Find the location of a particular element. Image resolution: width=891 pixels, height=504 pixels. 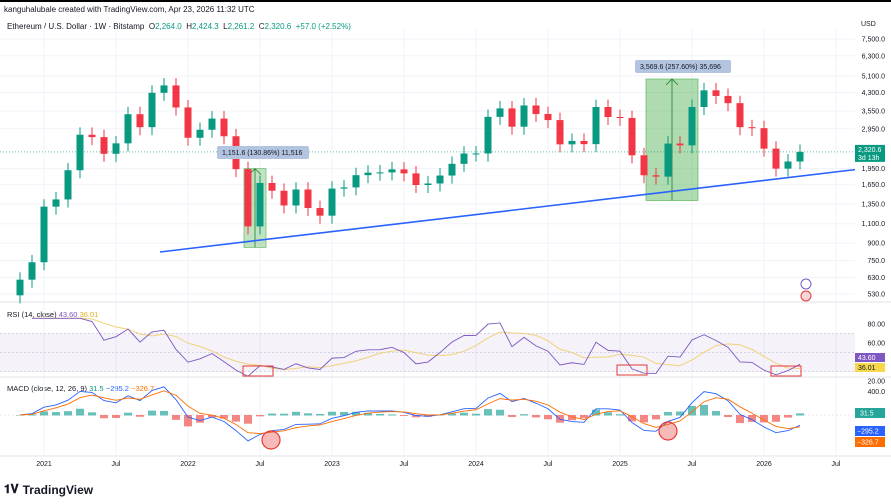

macd-value: −295.2 is located at coordinates (868, 432).